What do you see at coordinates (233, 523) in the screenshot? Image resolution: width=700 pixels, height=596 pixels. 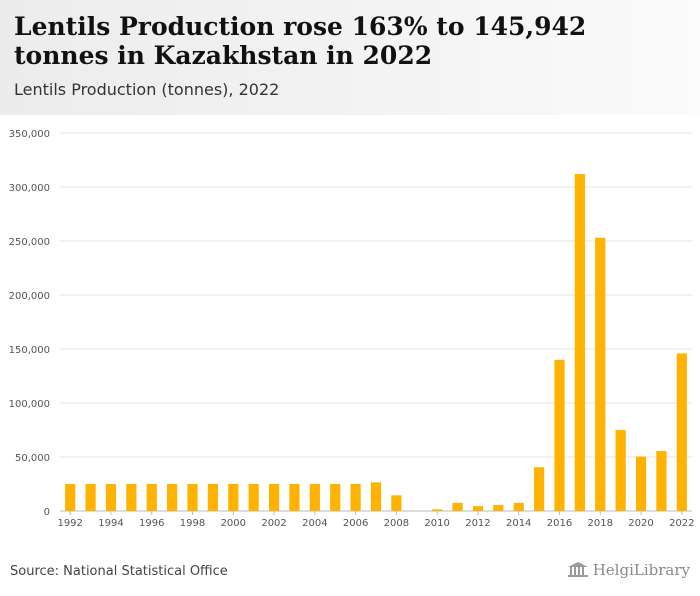 I see `x-tick-label: 2000` at bounding box center [233, 523].